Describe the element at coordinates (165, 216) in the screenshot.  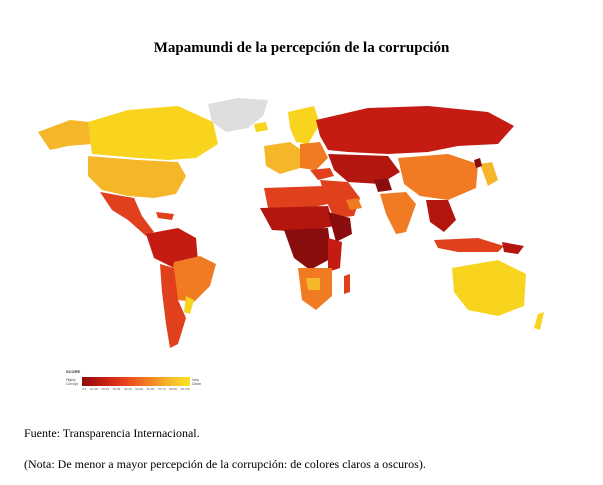
I see `region-caribbean` at that location.